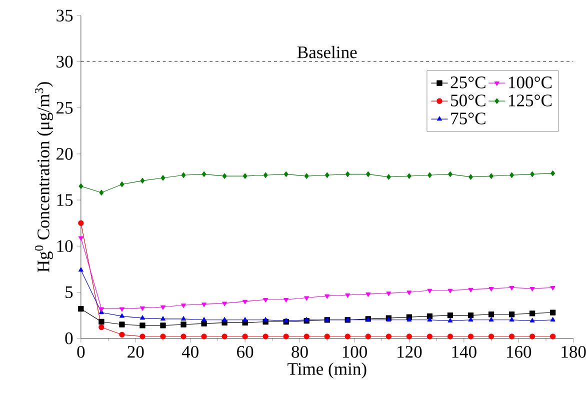 The width and height of the screenshot is (586, 400). What do you see at coordinates (327, 370) in the screenshot?
I see `x-axis-title: Time (min)` at bounding box center [327, 370].